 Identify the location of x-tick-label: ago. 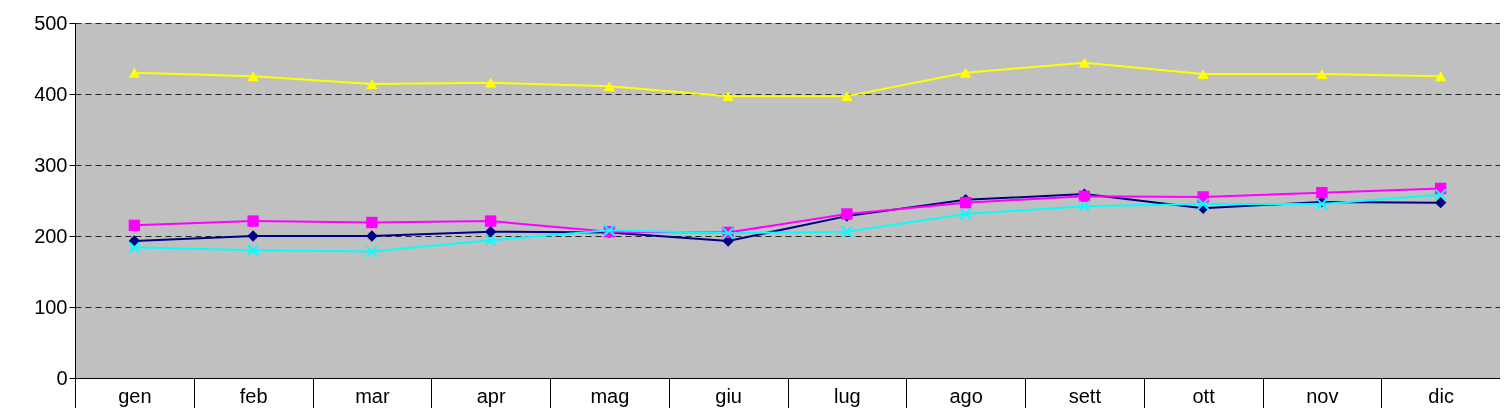
(966, 395).